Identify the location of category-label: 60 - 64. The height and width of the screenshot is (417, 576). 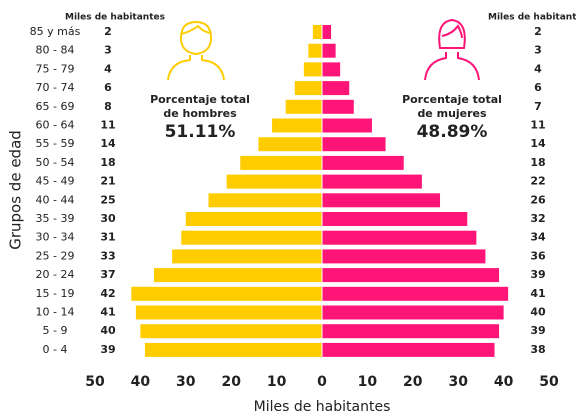
(55, 125).